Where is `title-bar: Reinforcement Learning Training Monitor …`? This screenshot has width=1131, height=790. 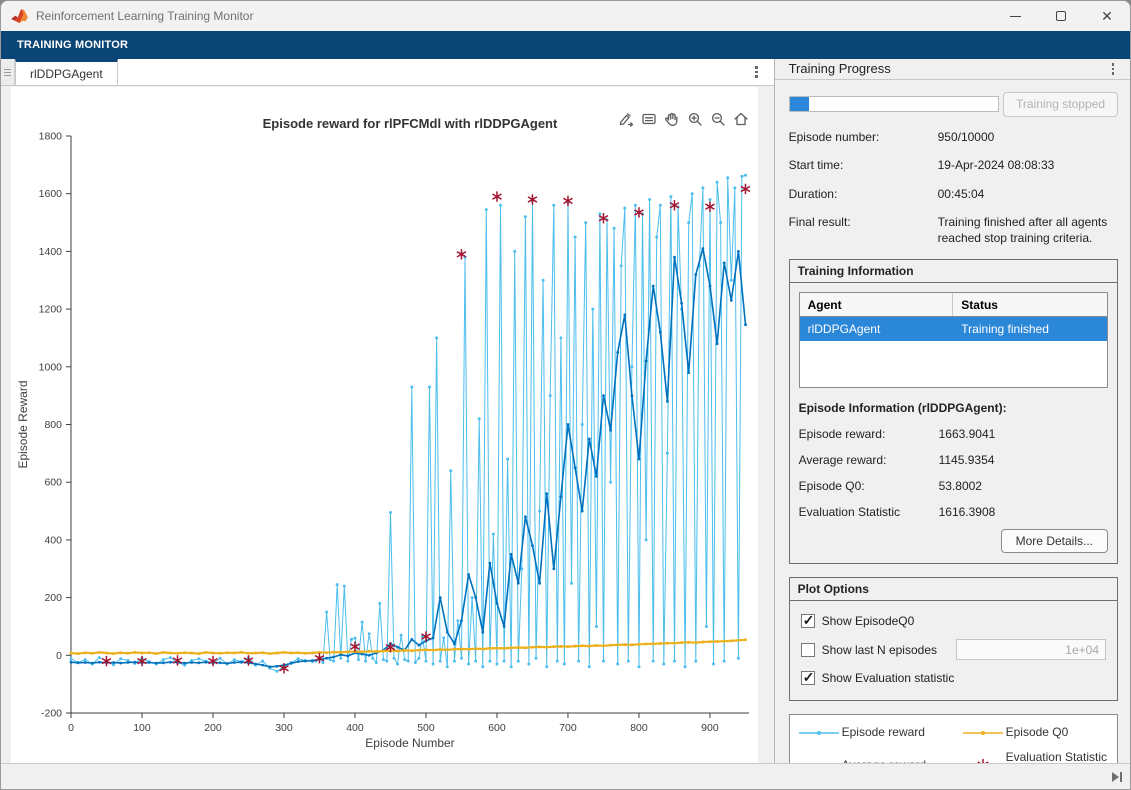 title-bar: Reinforcement Learning Training Monitor … is located at coordinates (565, 16).